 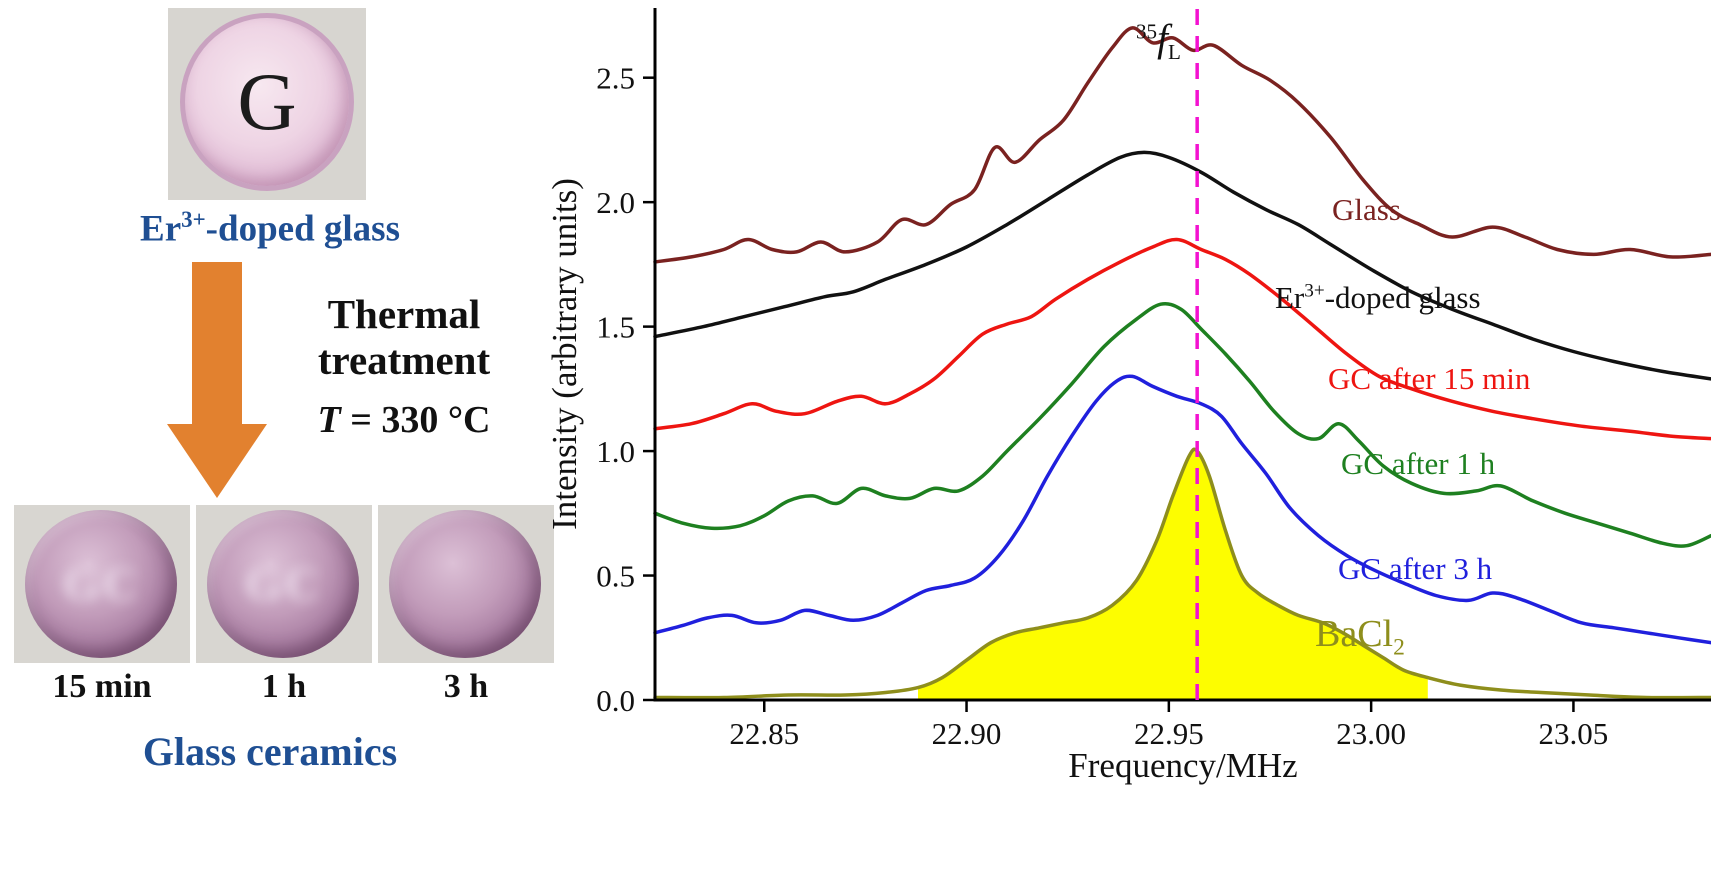 I want to click on legend-er-doped-glass: Er3+-doped glass, so click(x=1378, y=297).